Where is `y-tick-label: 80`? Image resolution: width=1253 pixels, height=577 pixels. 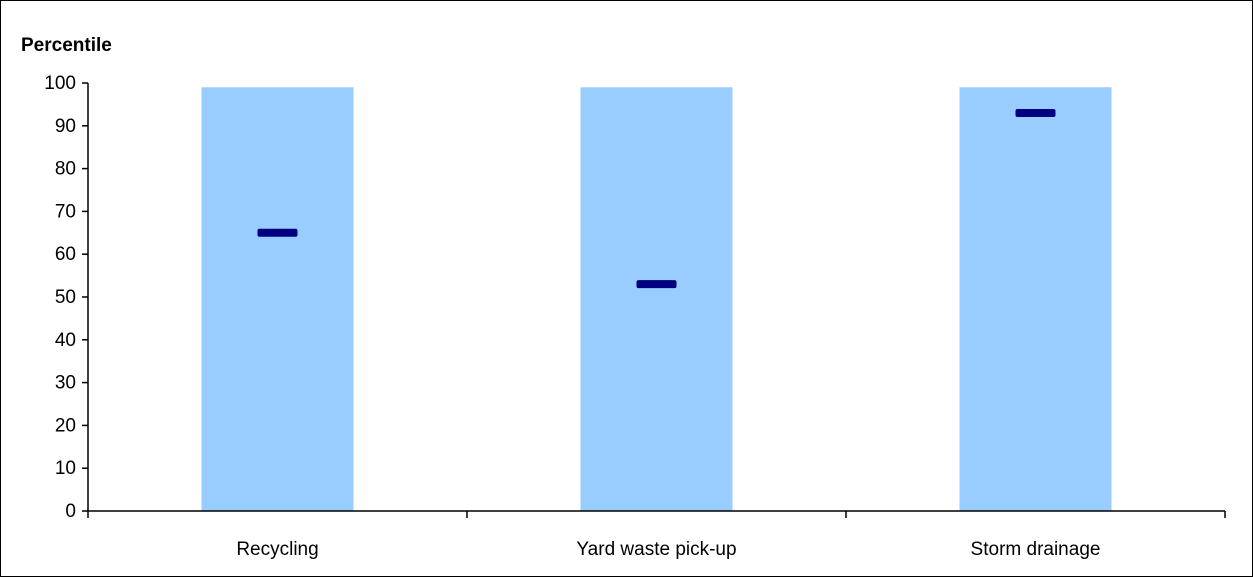 y-tick-label: 80 is located at coordinates (65, 169).